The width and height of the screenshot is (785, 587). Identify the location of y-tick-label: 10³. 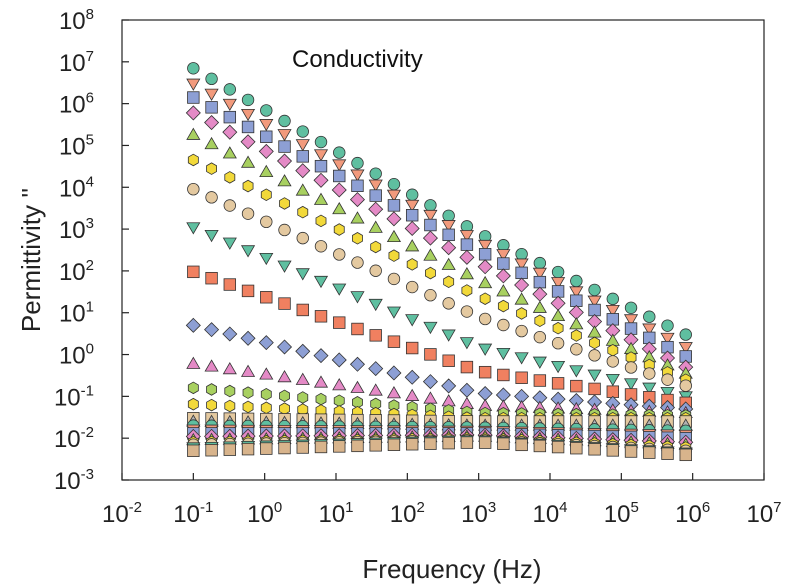
(76, 229).